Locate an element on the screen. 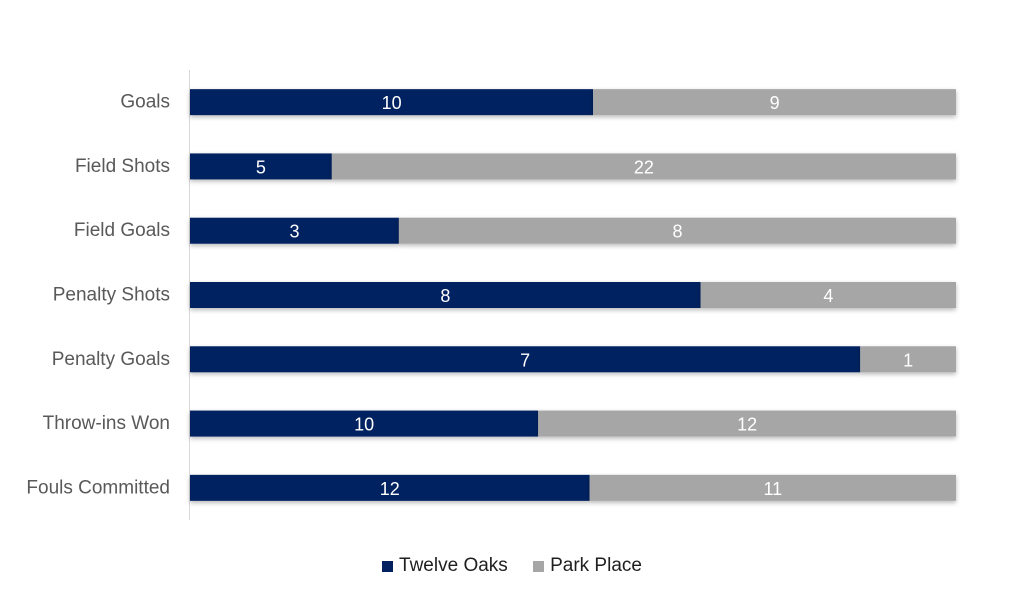 The image size is (1024, 606). value-label-park-place-field-goals: 8 is located at coordinates (677, 232).